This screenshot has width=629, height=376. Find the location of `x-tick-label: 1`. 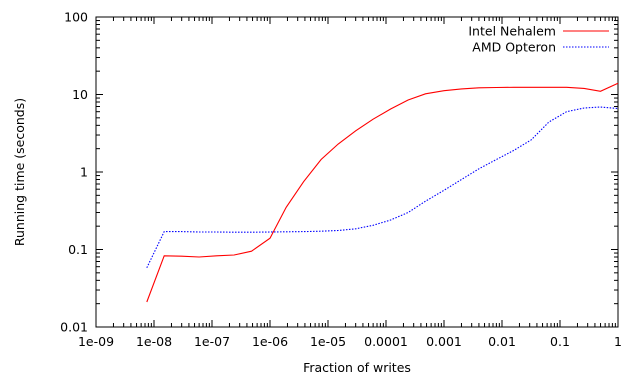

x-tick-label: 1 is located at coordinates (618, 341).